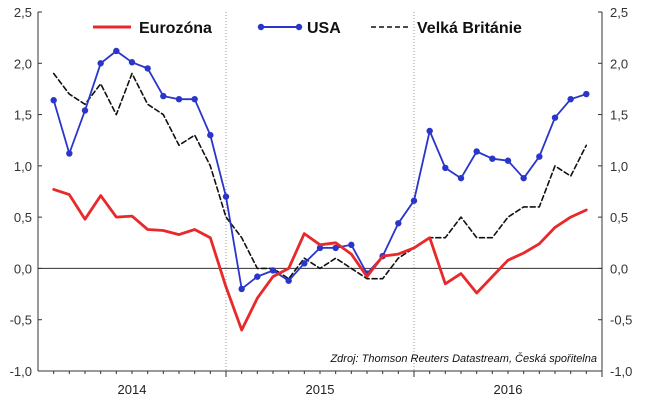 This screenshot has height=402, width=649. What do you see at coordinates (324, 28) in the screenshot?
I see `legend-label: USA` at bounding box center [324, 28].